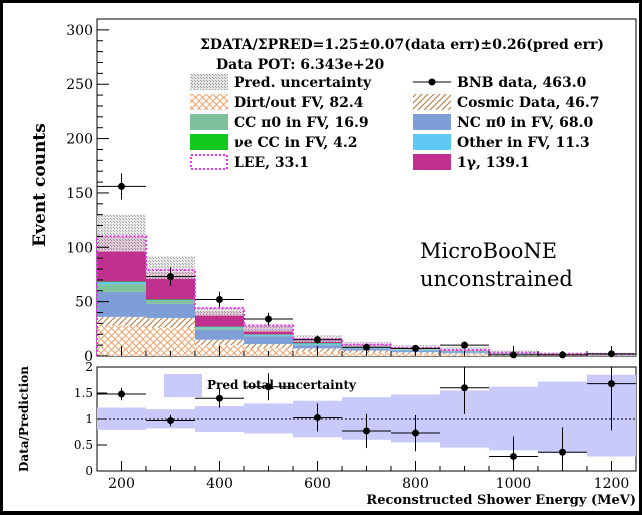  Describe the element at coordinates (24, 419) in the screenshot. I see `ratio-y-axis-label: Data/Prediction` at that location.